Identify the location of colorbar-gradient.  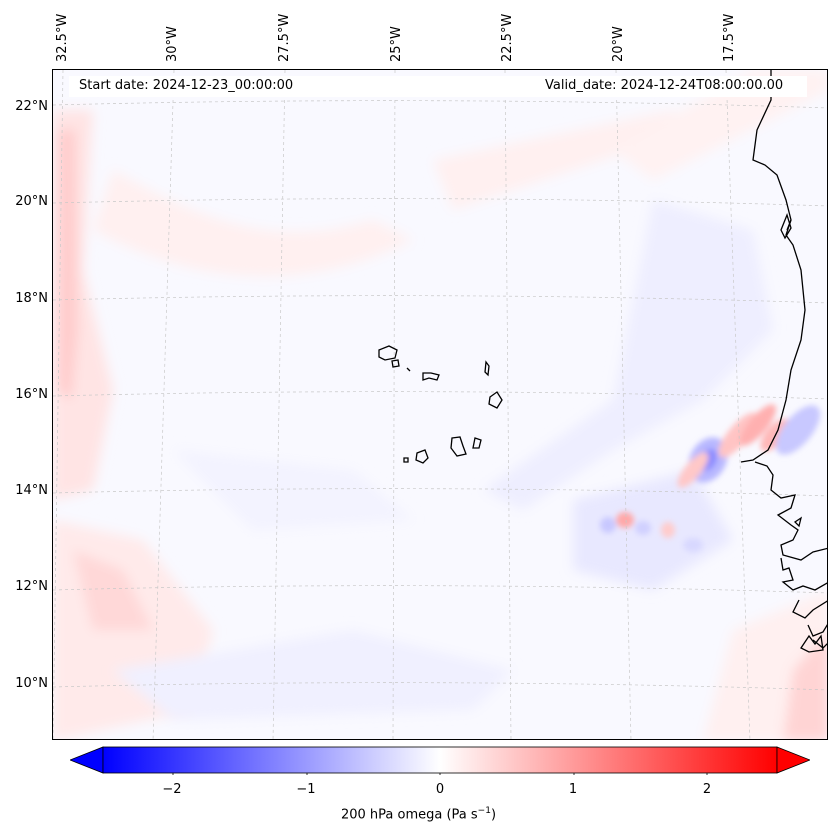
(440, 760).